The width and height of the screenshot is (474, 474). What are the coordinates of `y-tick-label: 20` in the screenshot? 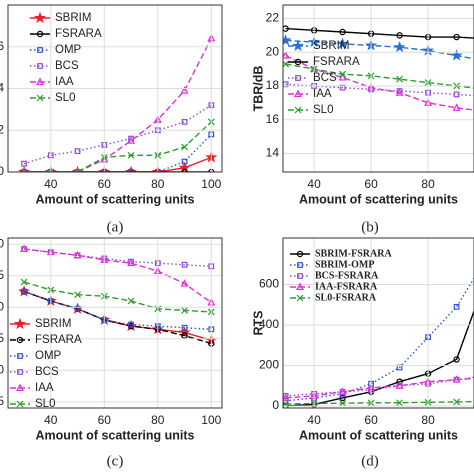 It's located at (273, 51).